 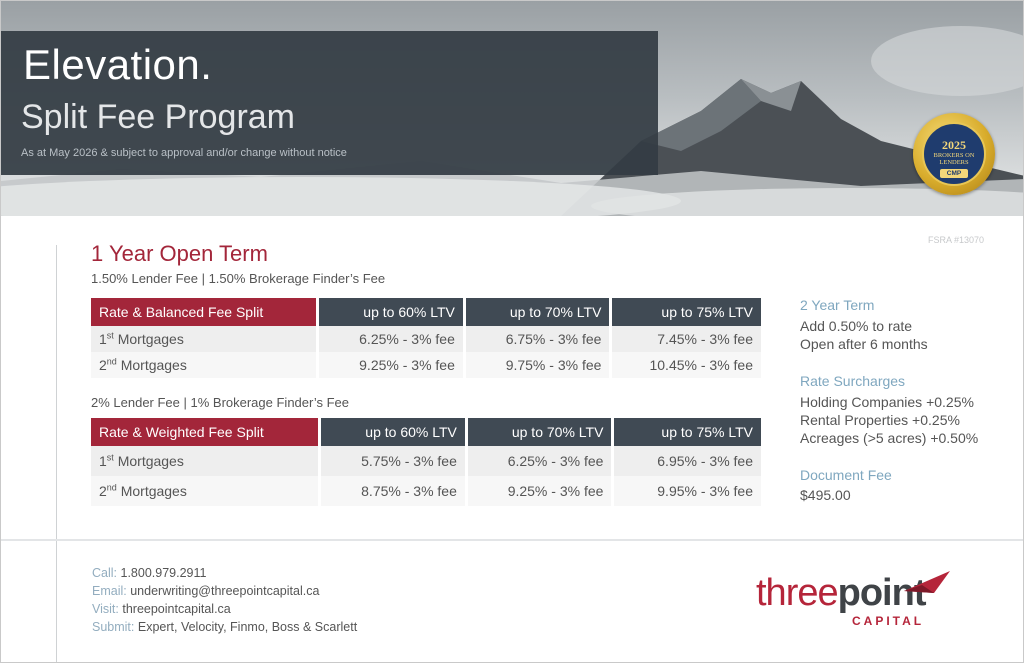 I want to click on company-logo: threepoint CAPITAL, so click(x=853, y=599).